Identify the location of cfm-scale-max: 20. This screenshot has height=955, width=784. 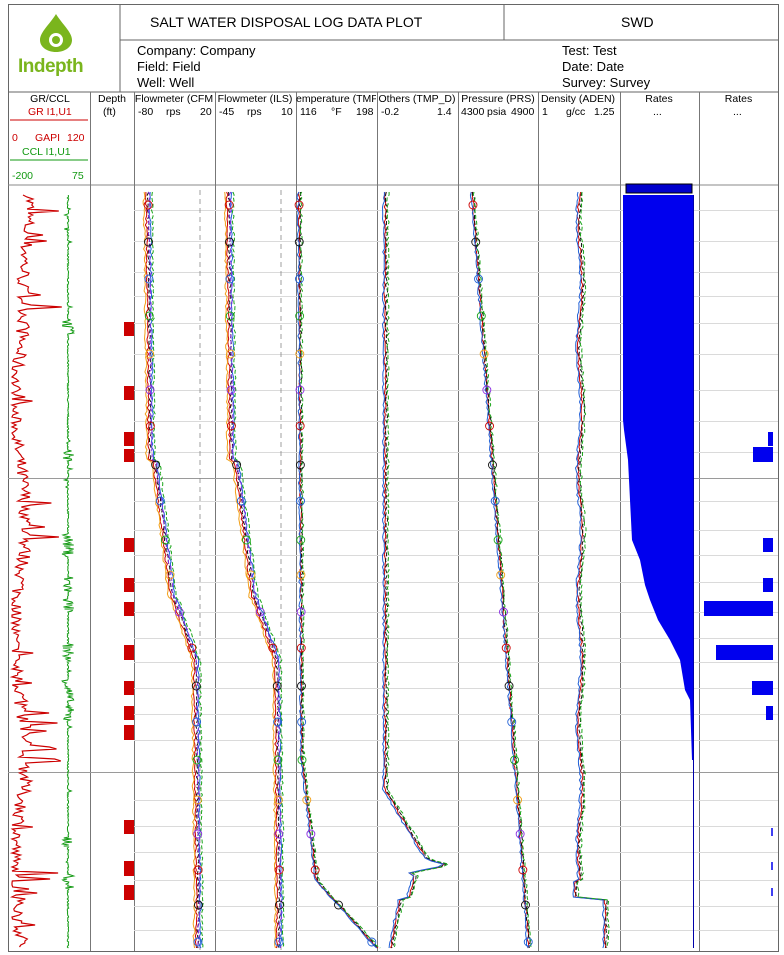
(206, 112).